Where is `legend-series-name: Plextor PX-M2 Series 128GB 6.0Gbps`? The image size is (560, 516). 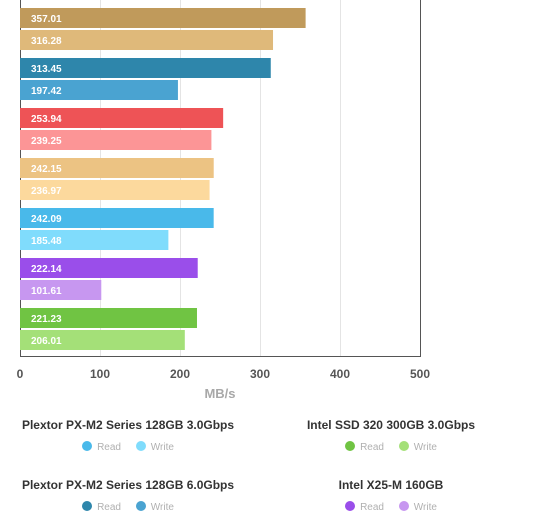 legend-series-name: Plextor PX-M2 Series 128GB 6.0Gbps is located at coordinates (128, 485).